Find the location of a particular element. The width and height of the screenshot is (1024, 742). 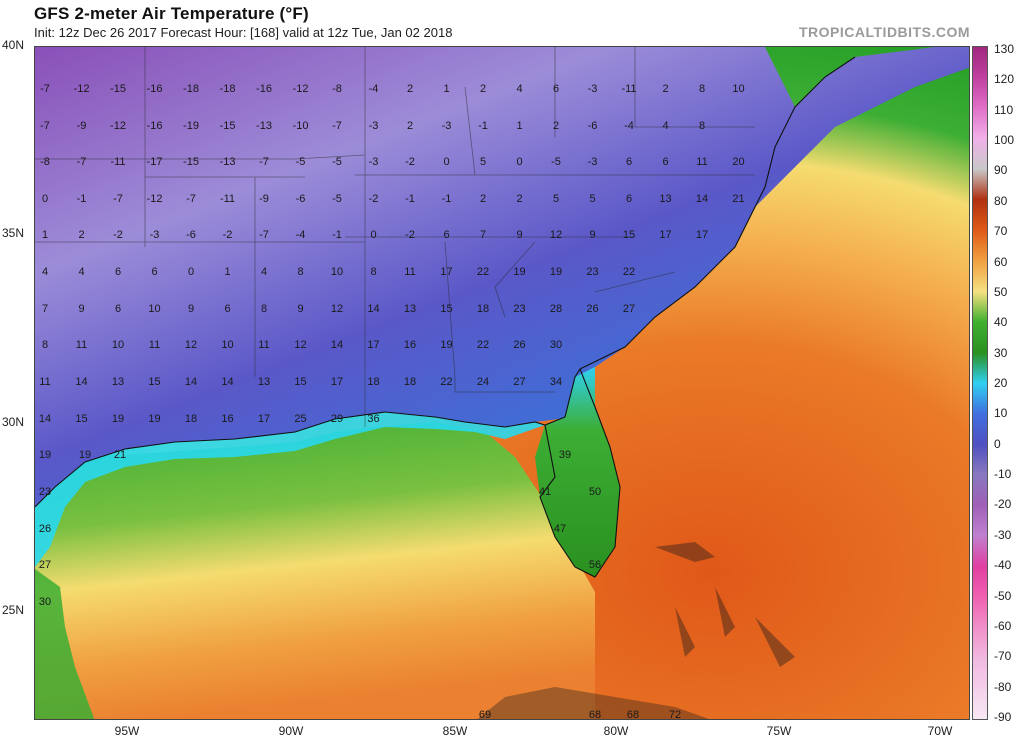

temperature-value: 39 is located at coordinates (565, 455).